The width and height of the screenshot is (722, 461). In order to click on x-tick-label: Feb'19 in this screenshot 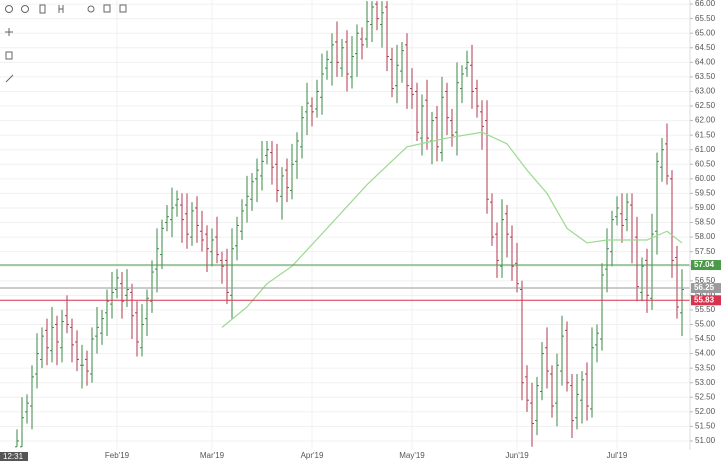, I will do `click(117, 455)`.